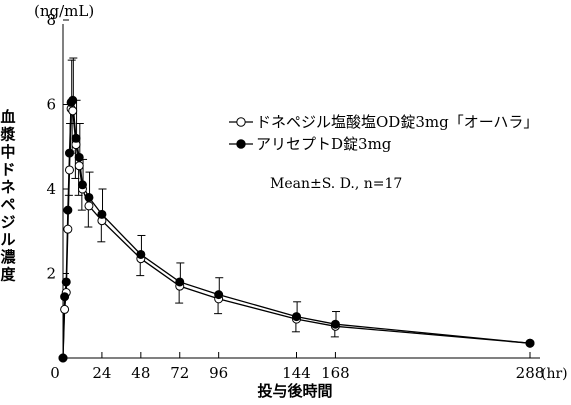 The image size is (571, 405). Describe the element at coordinates (64, 11) in the screenshot. I see `y-axis-unit: (ng/mL)` at that location.